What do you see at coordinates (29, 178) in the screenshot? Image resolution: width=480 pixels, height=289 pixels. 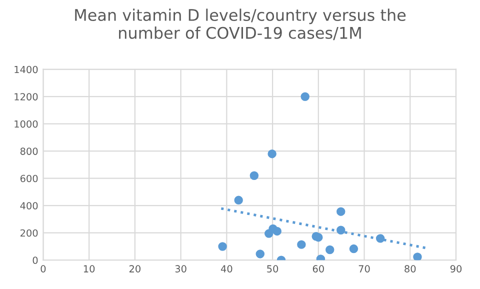 I see `y-tick-label: 600` at bounding box center [29, 178].